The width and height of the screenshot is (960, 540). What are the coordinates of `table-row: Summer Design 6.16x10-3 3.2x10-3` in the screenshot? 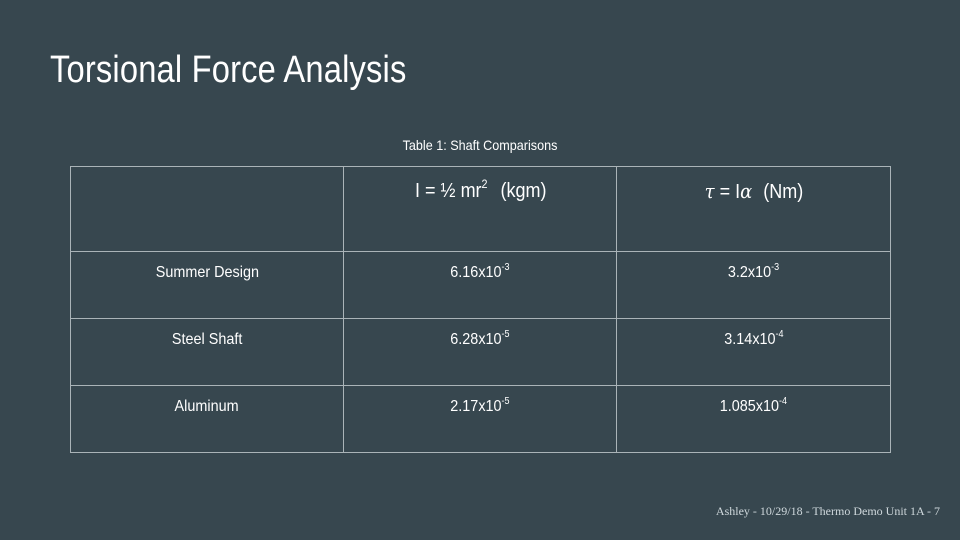 It's located at (480, 285).